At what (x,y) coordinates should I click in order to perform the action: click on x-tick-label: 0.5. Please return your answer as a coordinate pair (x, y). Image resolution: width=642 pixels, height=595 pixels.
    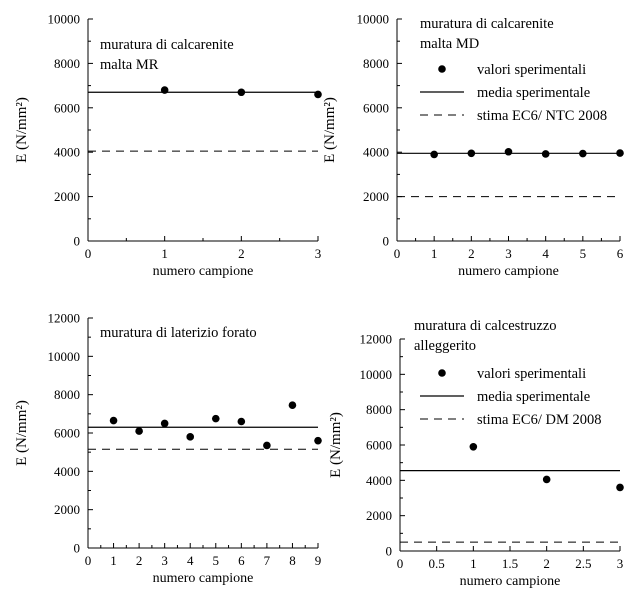
    Looking at the image, I should click on (437, 563).